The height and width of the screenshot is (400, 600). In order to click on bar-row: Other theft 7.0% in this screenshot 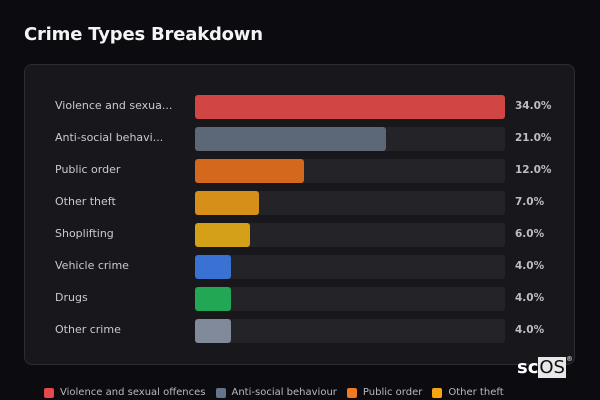, I will do `click(299, 203)`.